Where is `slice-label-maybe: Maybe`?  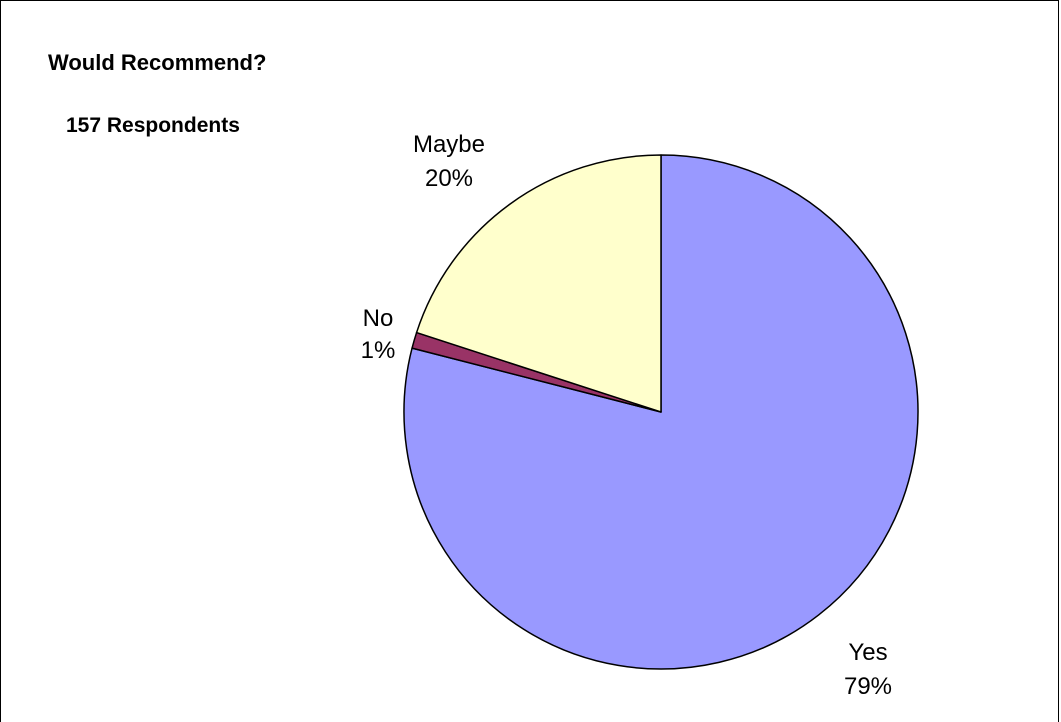 slice-label-maybe: Maybe is located at coordinates (449, 144).